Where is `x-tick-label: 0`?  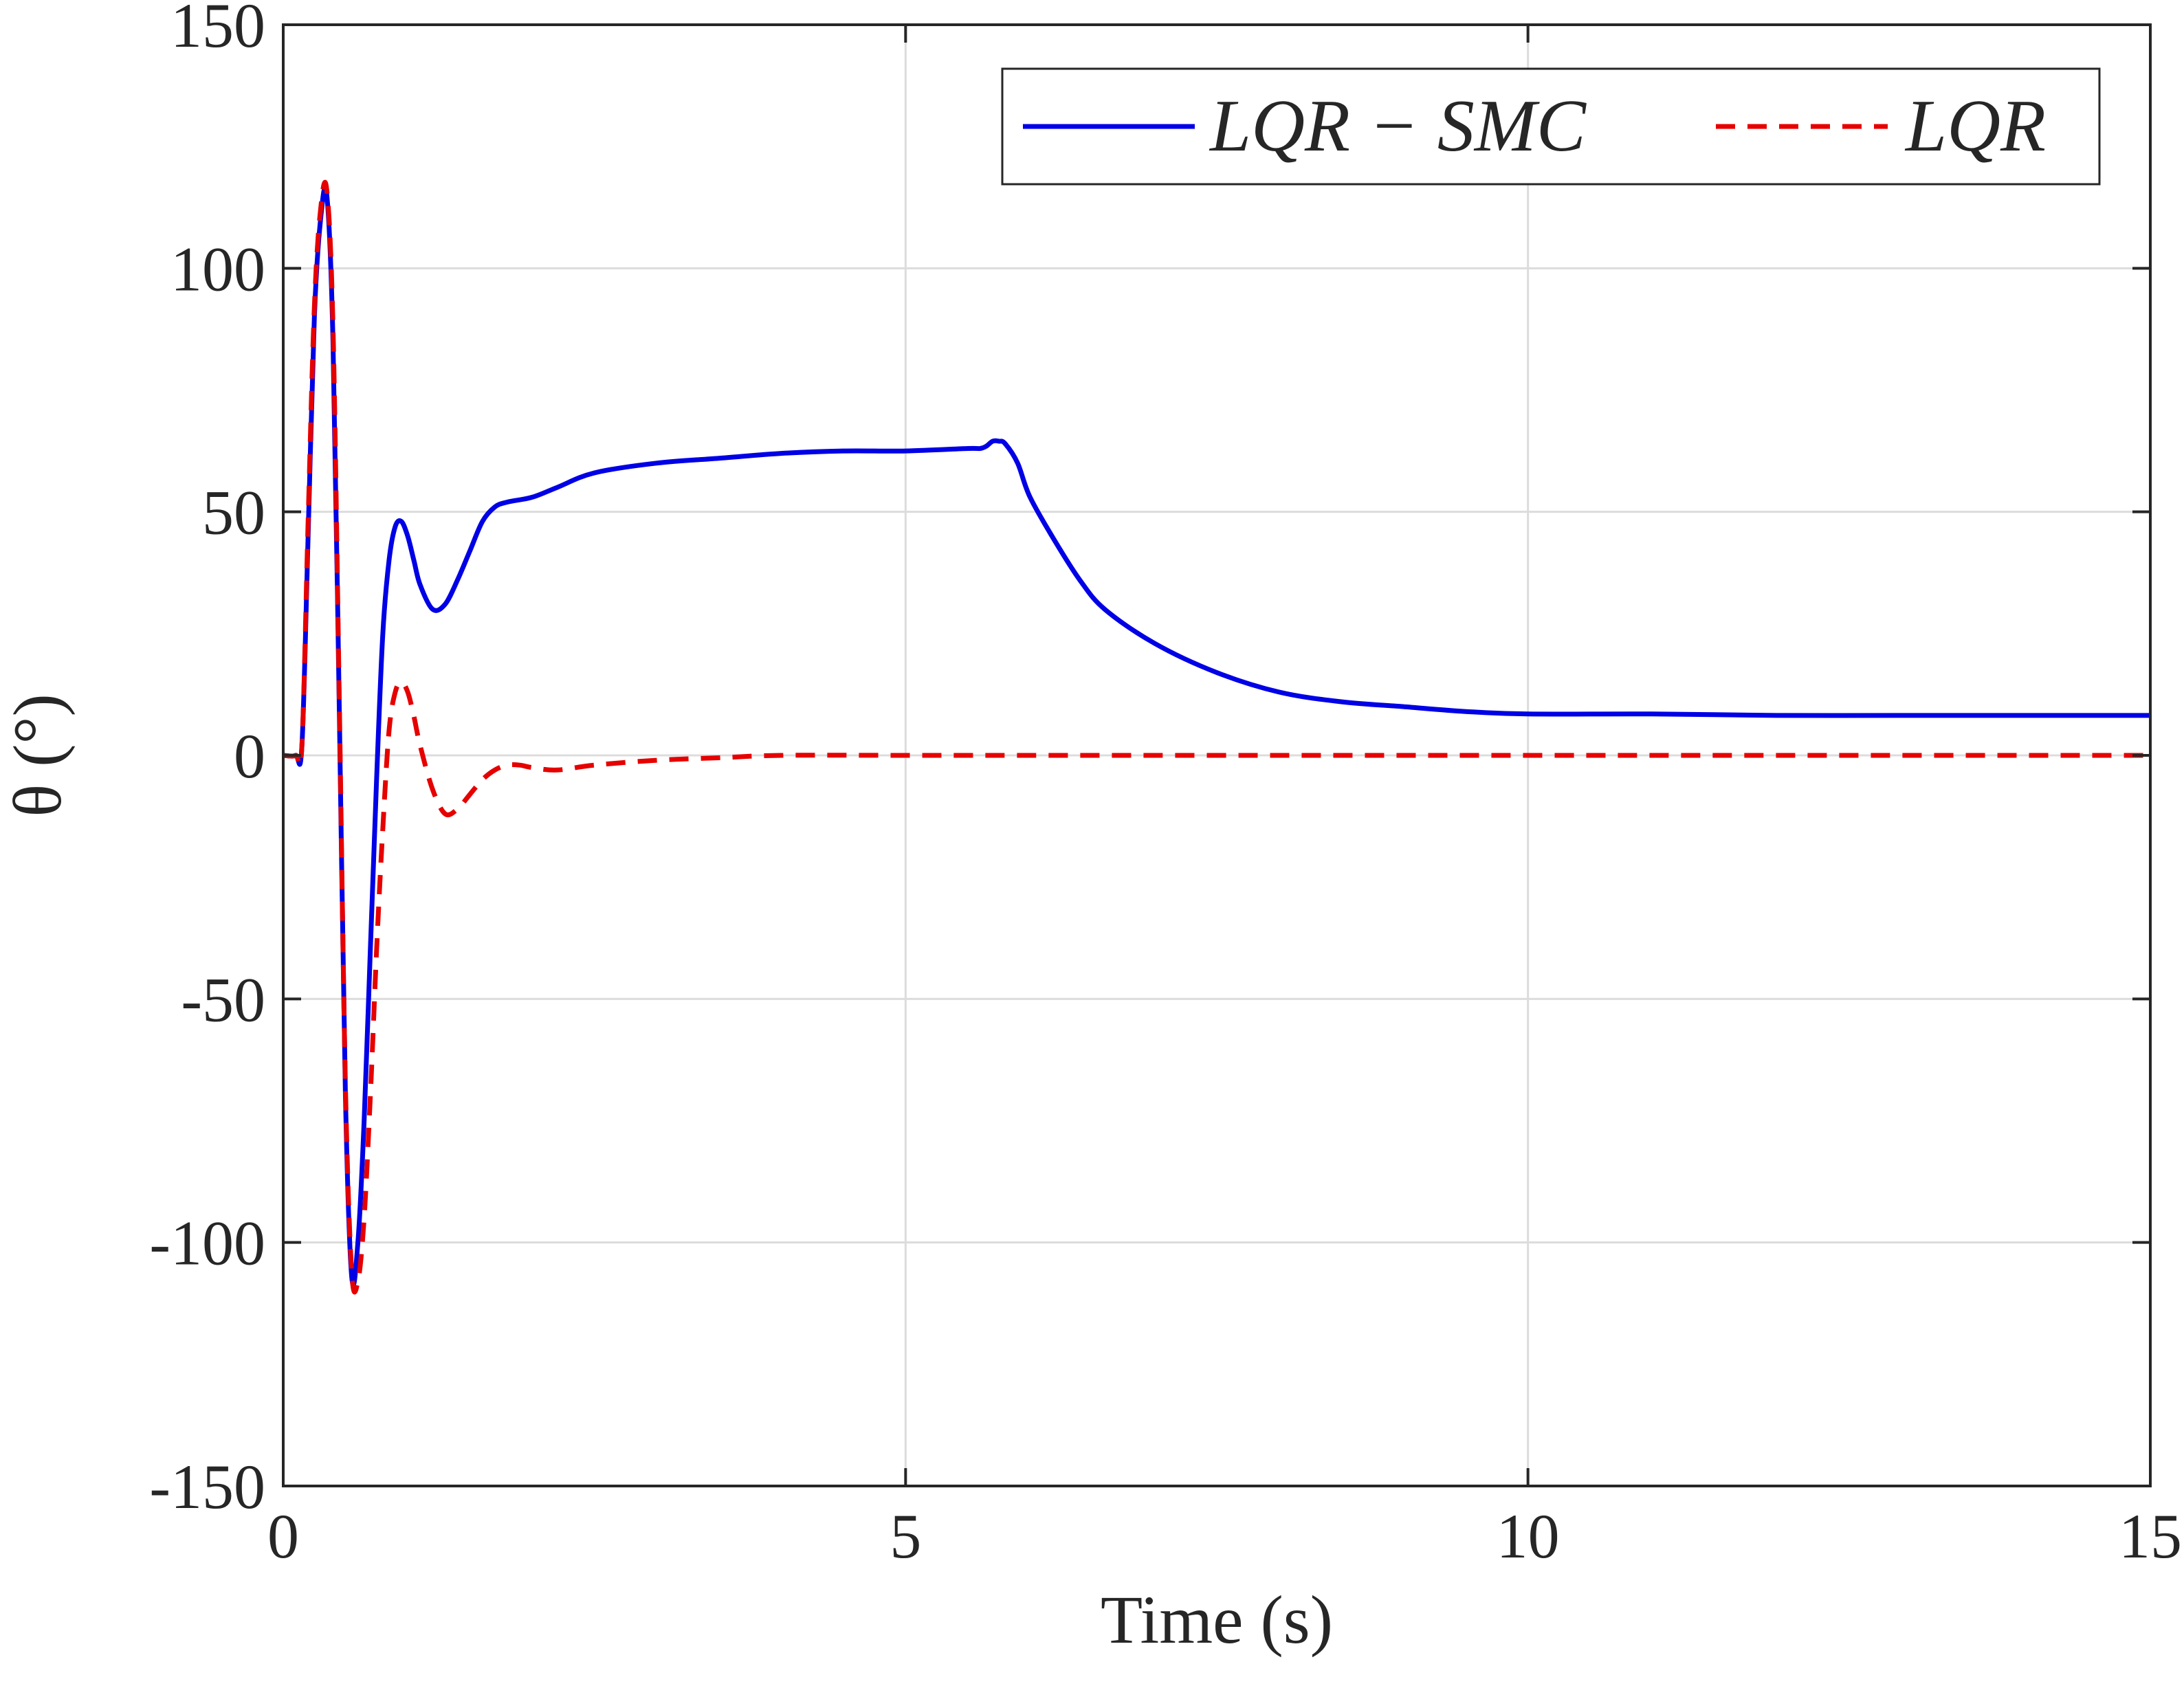 x-tick-label: 0 is located at coordinates (283, 1536).